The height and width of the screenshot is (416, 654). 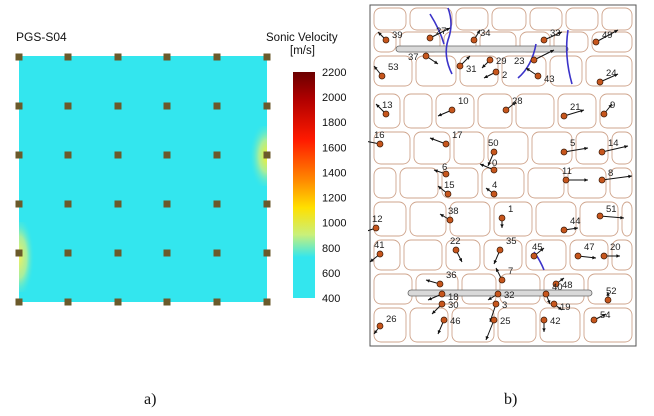 What do you see at coordinates (334, 98) in the screenshot?
I see `colorbar-tick-label: 2000` at bounding box center [334, 98].